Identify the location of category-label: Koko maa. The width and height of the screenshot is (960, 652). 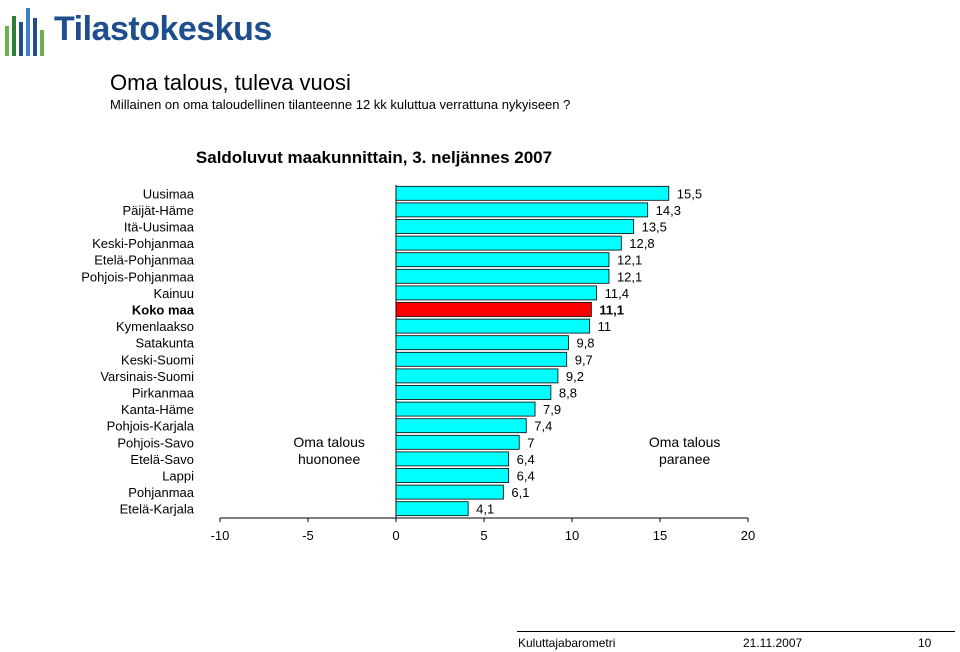
(163, 310).